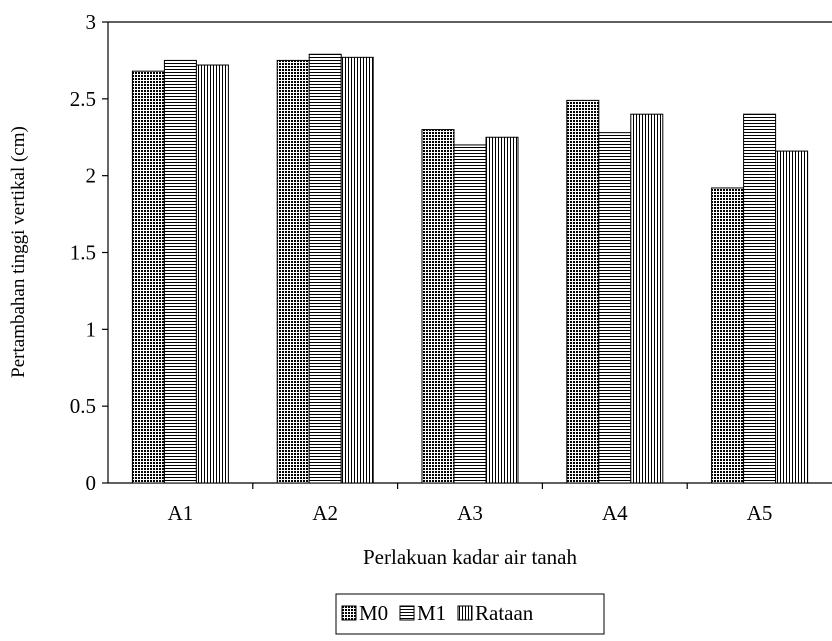 This screenshot has width=832, height=641. Describe the element at coordinates (504, 613) in the screenshot. I see `legend-label-rataan: Rataan` at that location.